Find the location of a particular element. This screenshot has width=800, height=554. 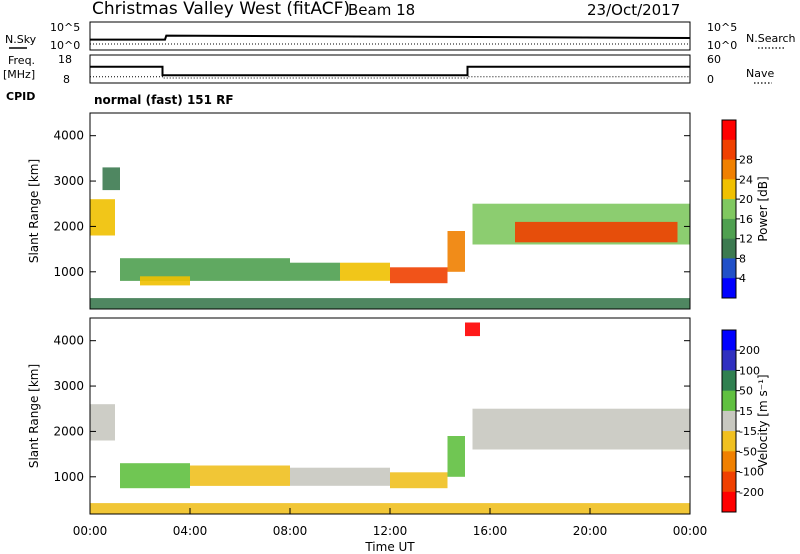

power-cbar-ticks-label-2: 12 is located at coordinates (746, 239).